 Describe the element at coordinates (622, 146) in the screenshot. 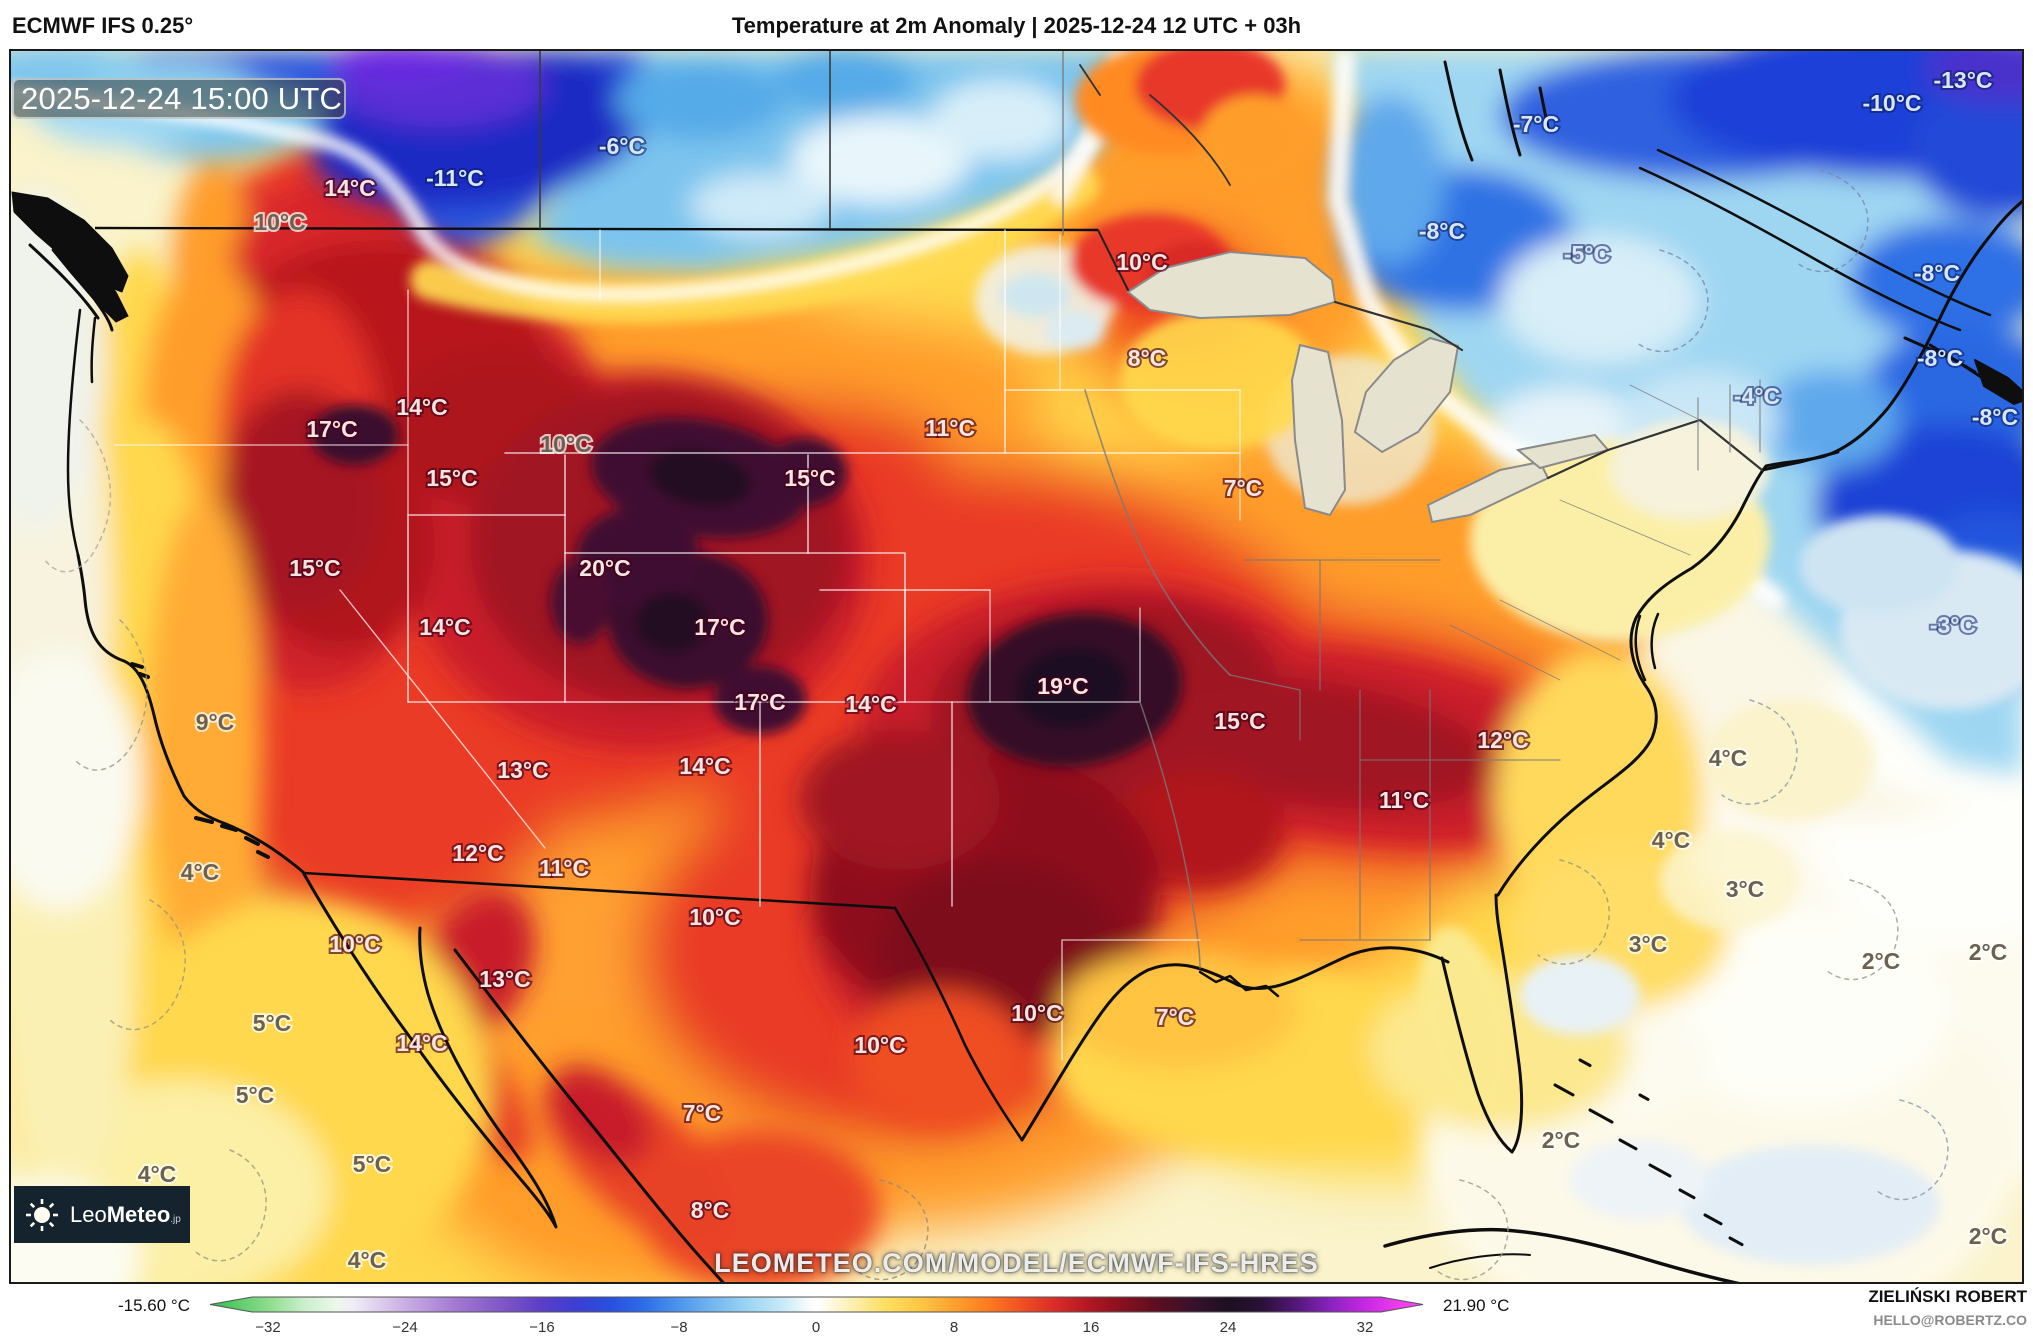

I see `svg-text: -6°C` at that location.